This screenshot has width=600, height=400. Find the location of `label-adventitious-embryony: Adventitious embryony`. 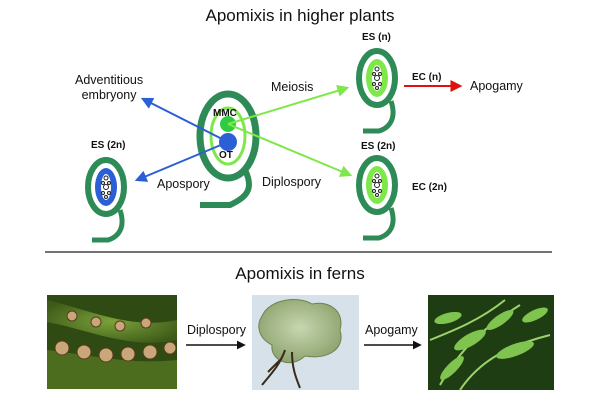

label-adventitious-embryony: Adventitious embryony is located at coordinates (109, 87).